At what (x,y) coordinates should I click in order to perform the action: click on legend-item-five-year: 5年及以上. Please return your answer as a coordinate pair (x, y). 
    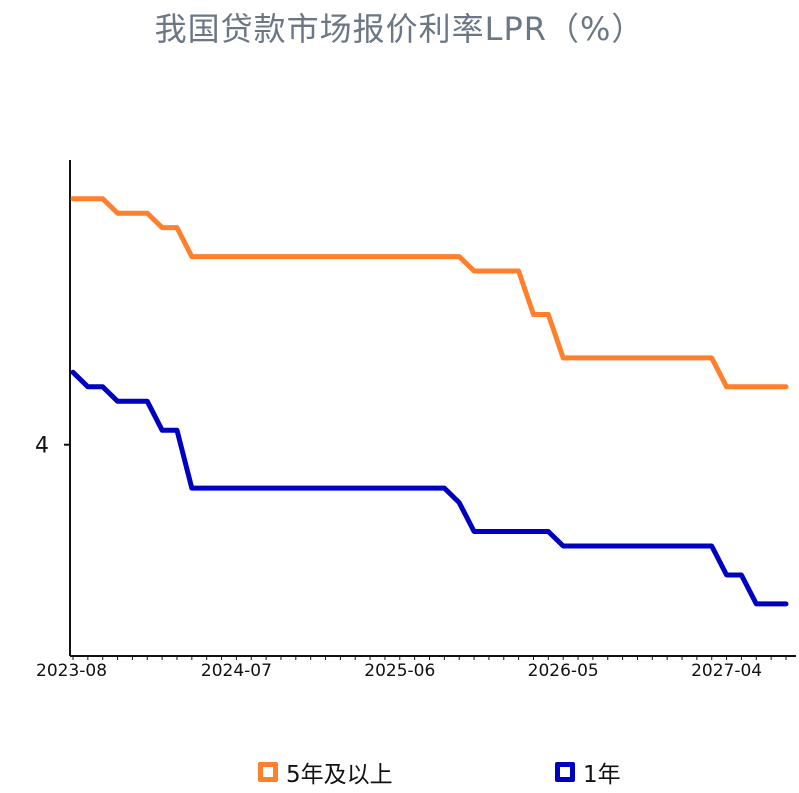
    Looking at the image, I should click on (325, 772).